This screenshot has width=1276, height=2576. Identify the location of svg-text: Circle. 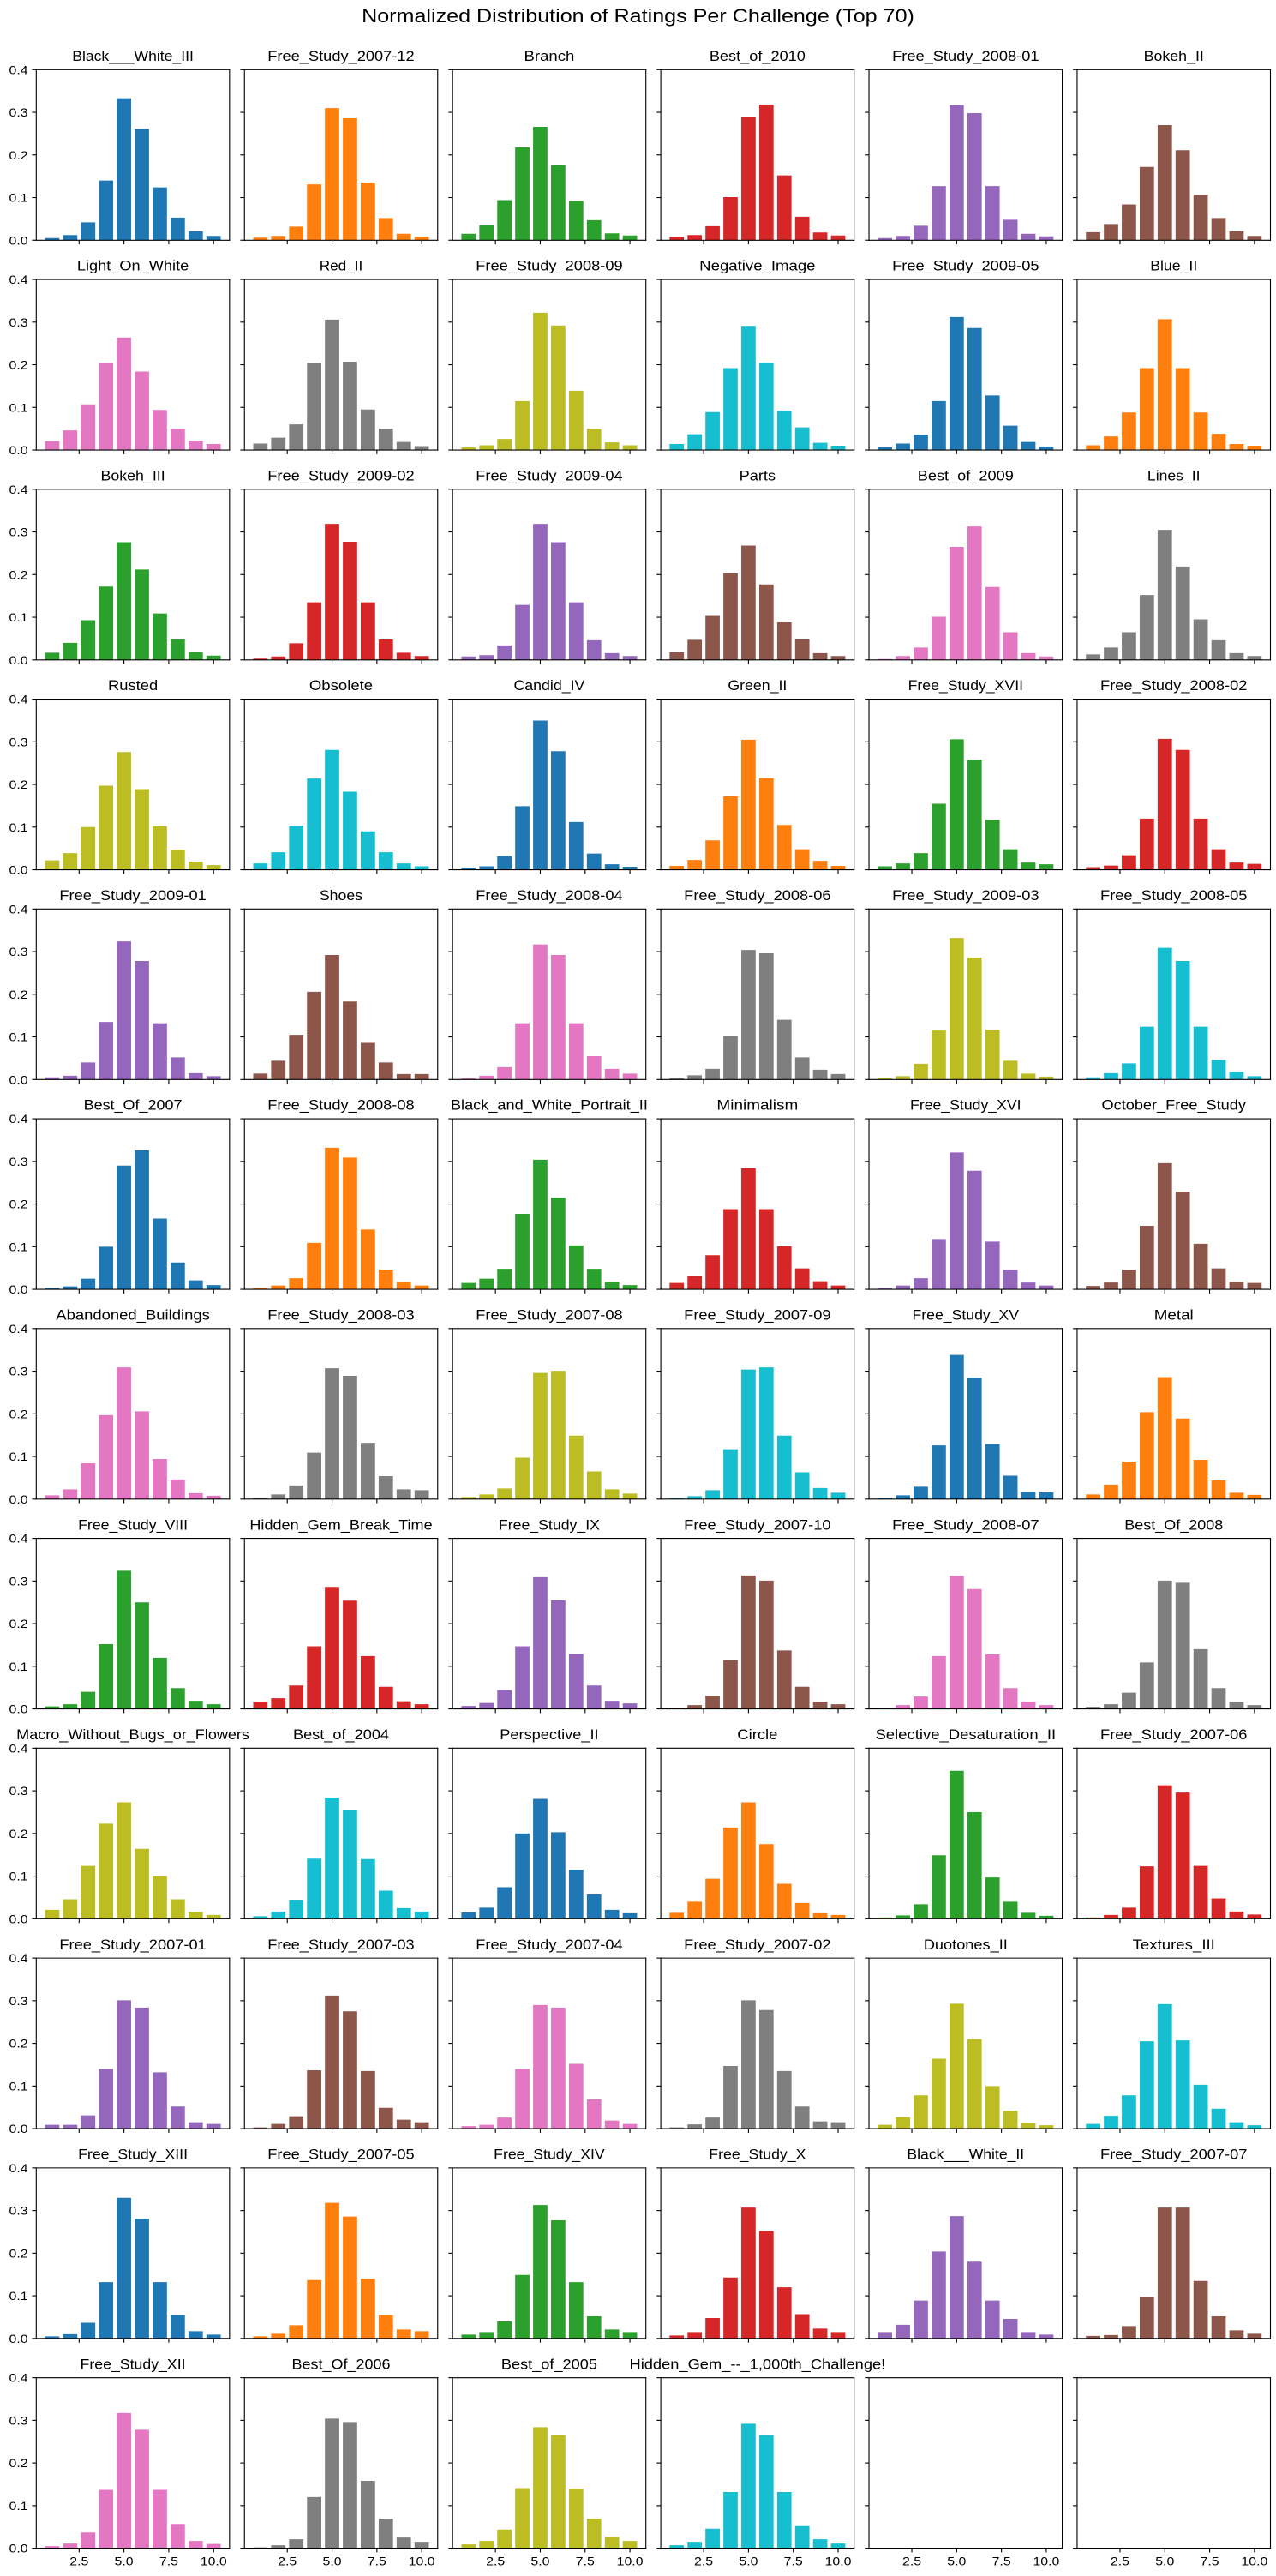
(757, 1734).